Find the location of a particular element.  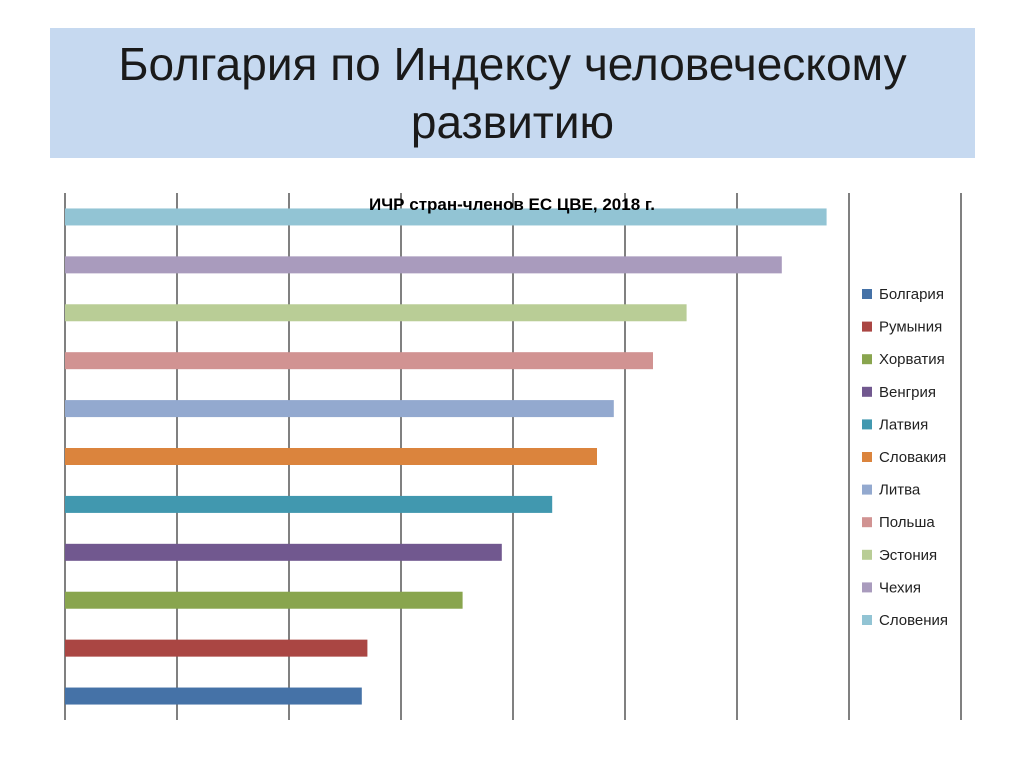

legend-label: Литва is located at coordinates (900, 490).